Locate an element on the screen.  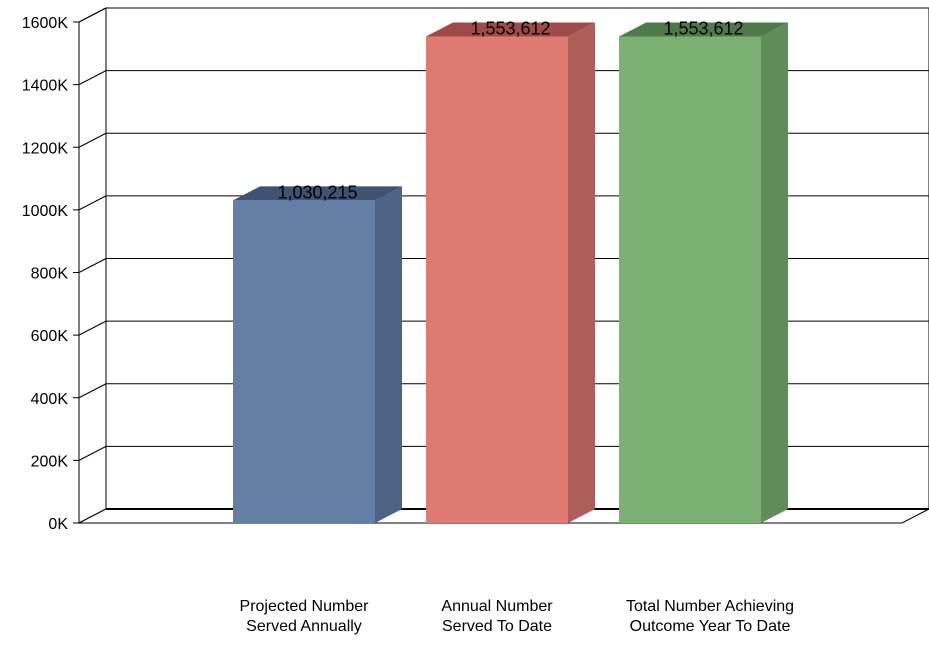
y-tick-label: 0K is located at coordinates (58, 524).